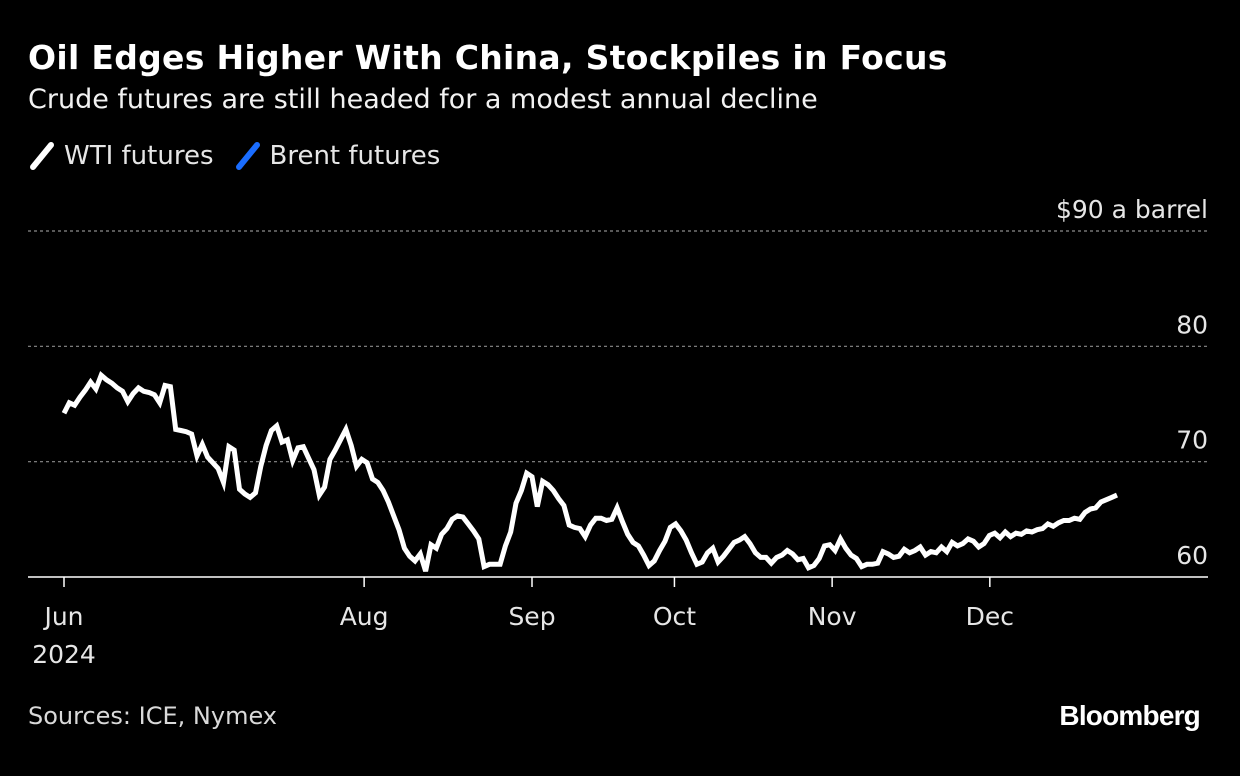  What do you see at coordinates (1132, 209) in the screenshot?
I see `y-tick-label-90: $90 a barrel` at bounding box center [1132, 209].